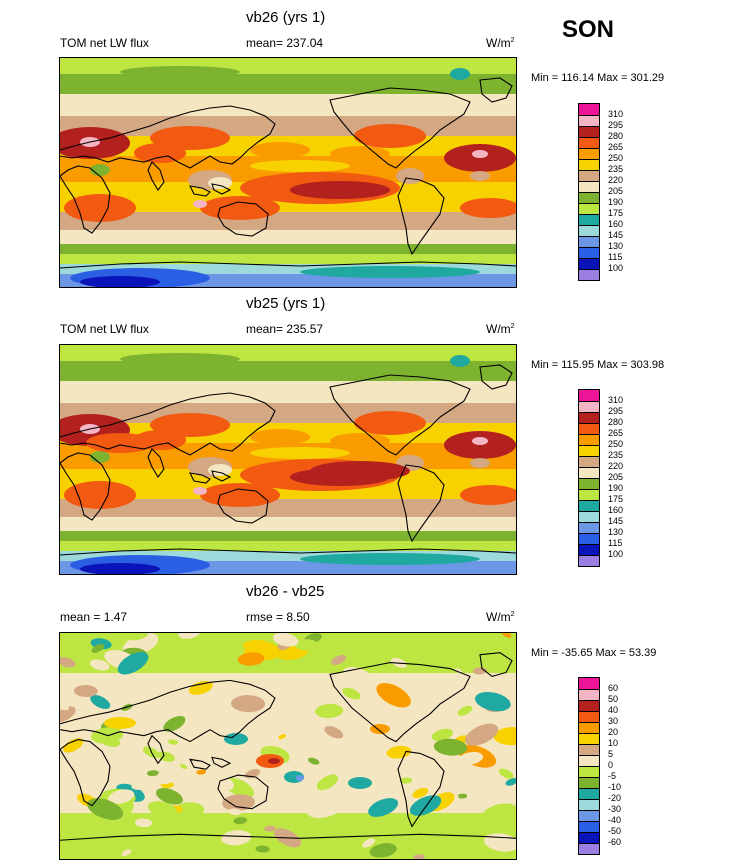  What do you see at coordinates (613, 699) in the screenshot?
I see `legend-tick-label: 50` at bounding box center [613, 699].